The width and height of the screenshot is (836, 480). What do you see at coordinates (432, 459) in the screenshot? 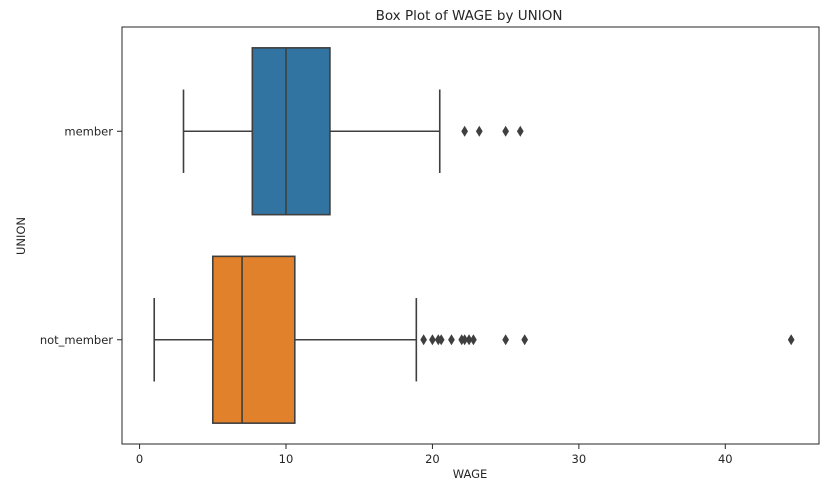
I see `x-tick-label: 20` at bounding box center [432, 459].